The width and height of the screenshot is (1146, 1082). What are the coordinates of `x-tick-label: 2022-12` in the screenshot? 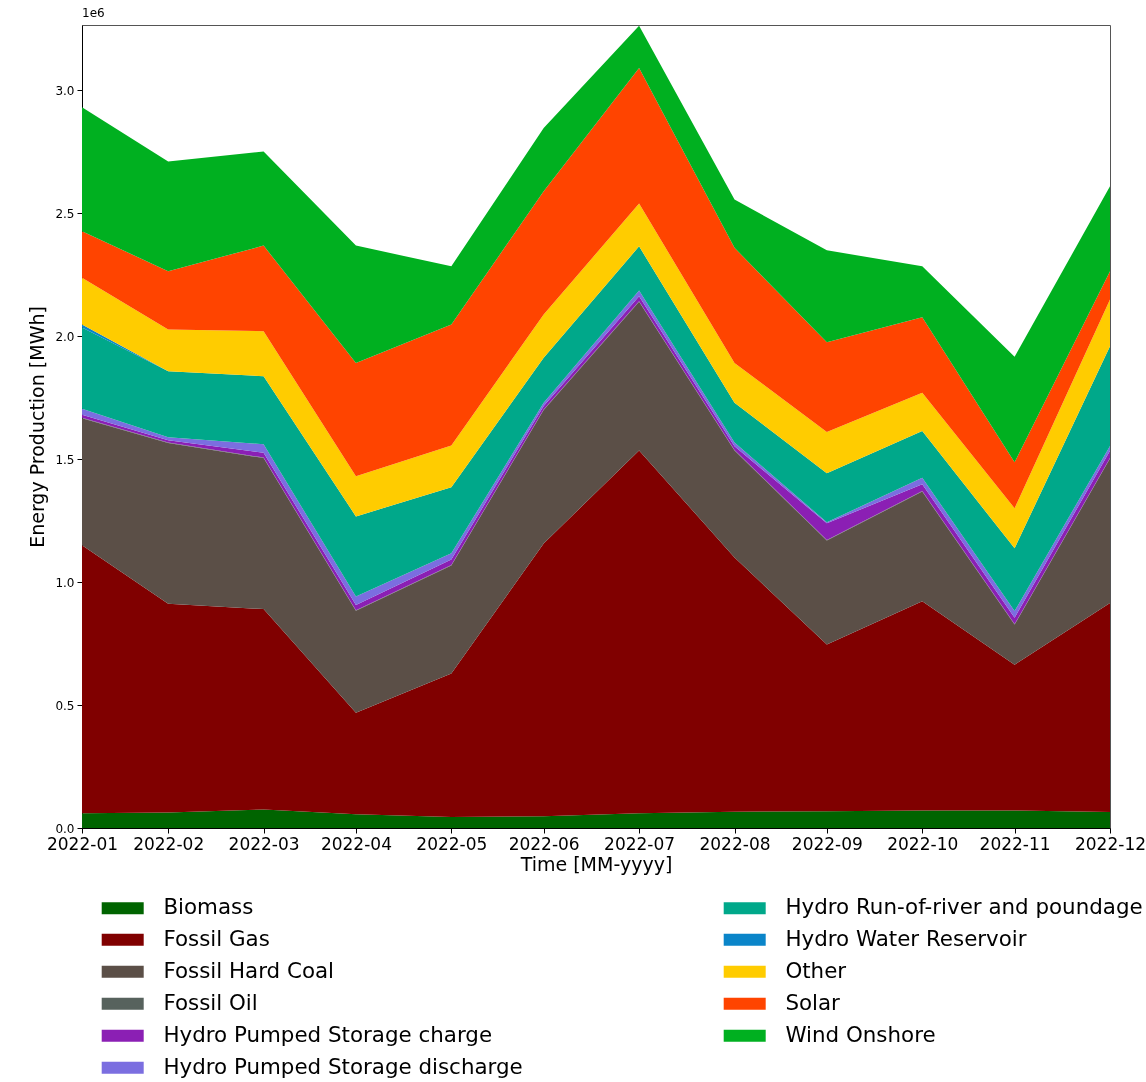 It's located at (1110, 843).